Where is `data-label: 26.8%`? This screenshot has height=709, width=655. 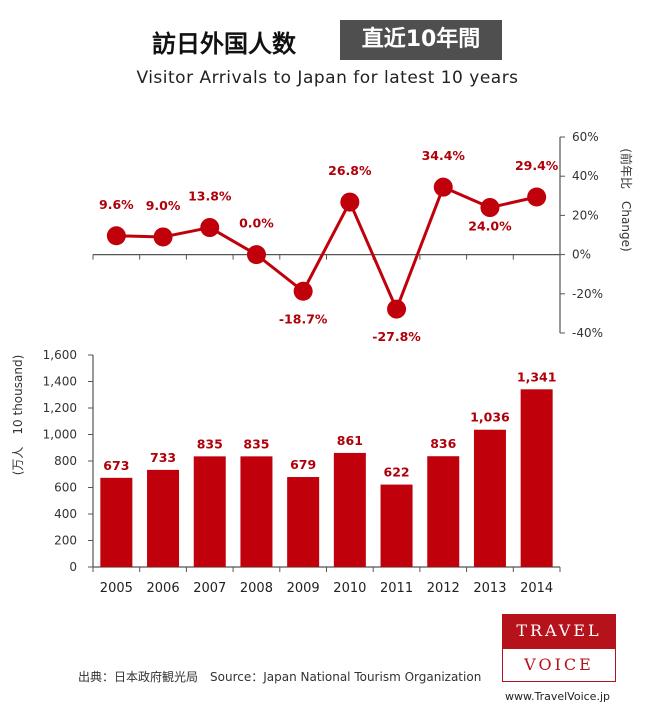 data-label: 26.8% is located at coordinates (350, 170).